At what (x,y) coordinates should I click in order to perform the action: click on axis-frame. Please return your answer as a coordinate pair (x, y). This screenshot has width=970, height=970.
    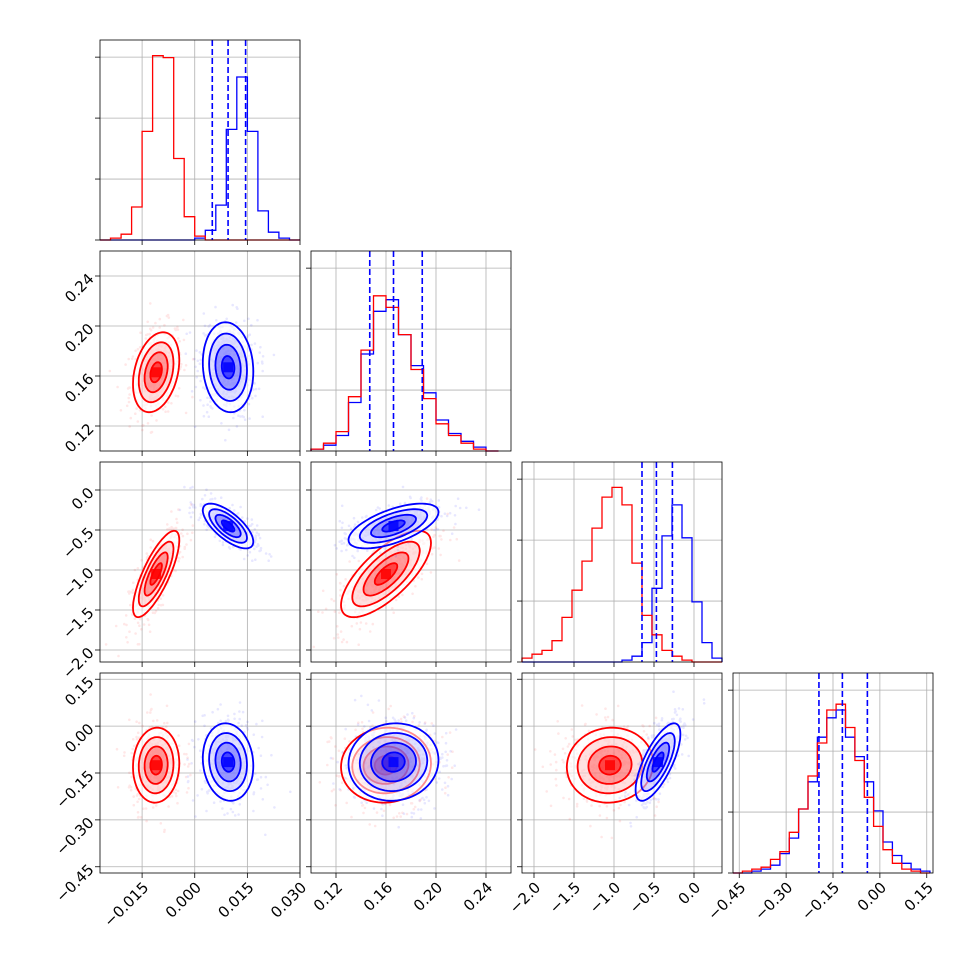
    Looking at the image, I should click on (200, 351).